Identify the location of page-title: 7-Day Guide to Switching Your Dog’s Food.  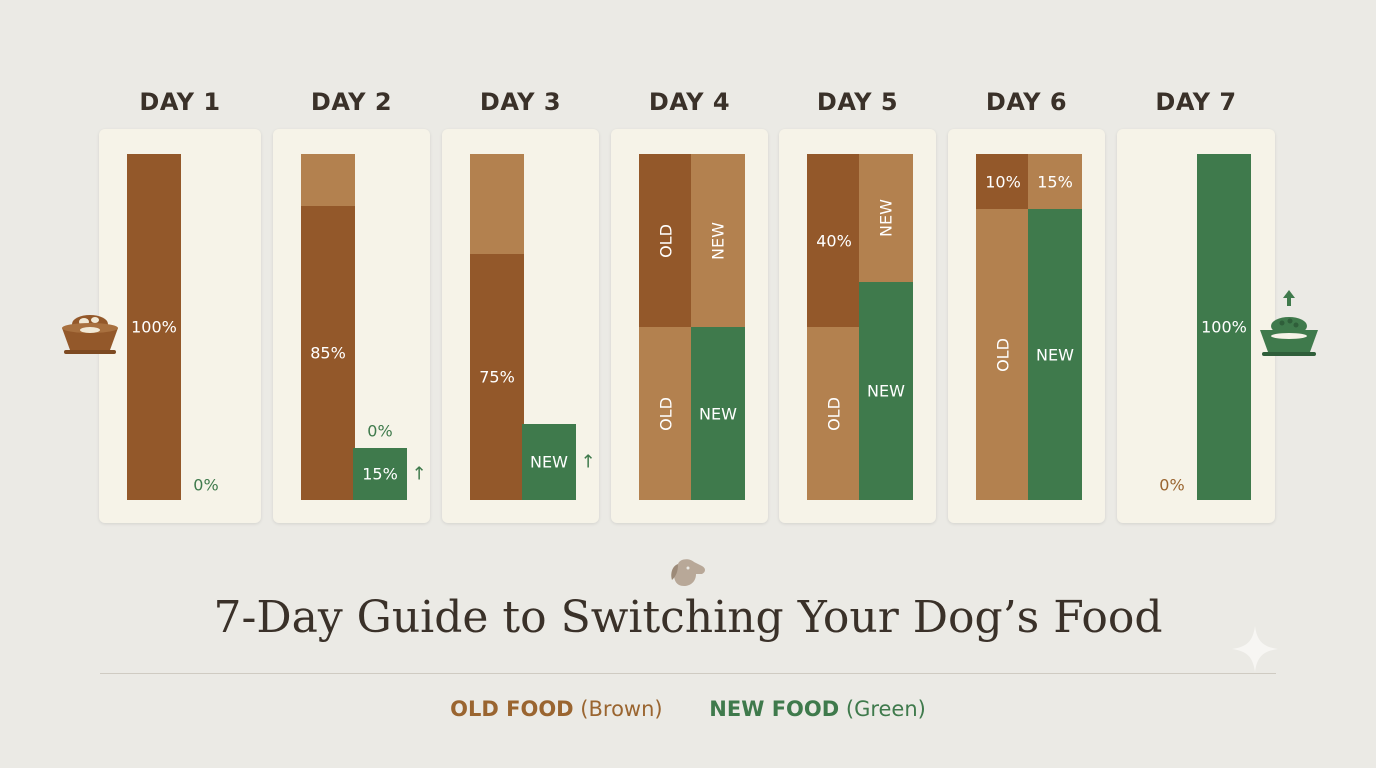
(688, 617).